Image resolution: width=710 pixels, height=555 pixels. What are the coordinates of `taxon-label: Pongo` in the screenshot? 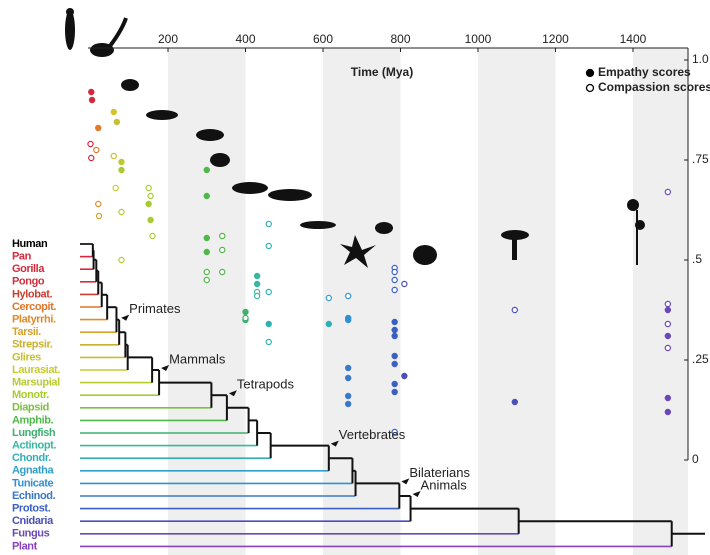 It's located at (28, 282).